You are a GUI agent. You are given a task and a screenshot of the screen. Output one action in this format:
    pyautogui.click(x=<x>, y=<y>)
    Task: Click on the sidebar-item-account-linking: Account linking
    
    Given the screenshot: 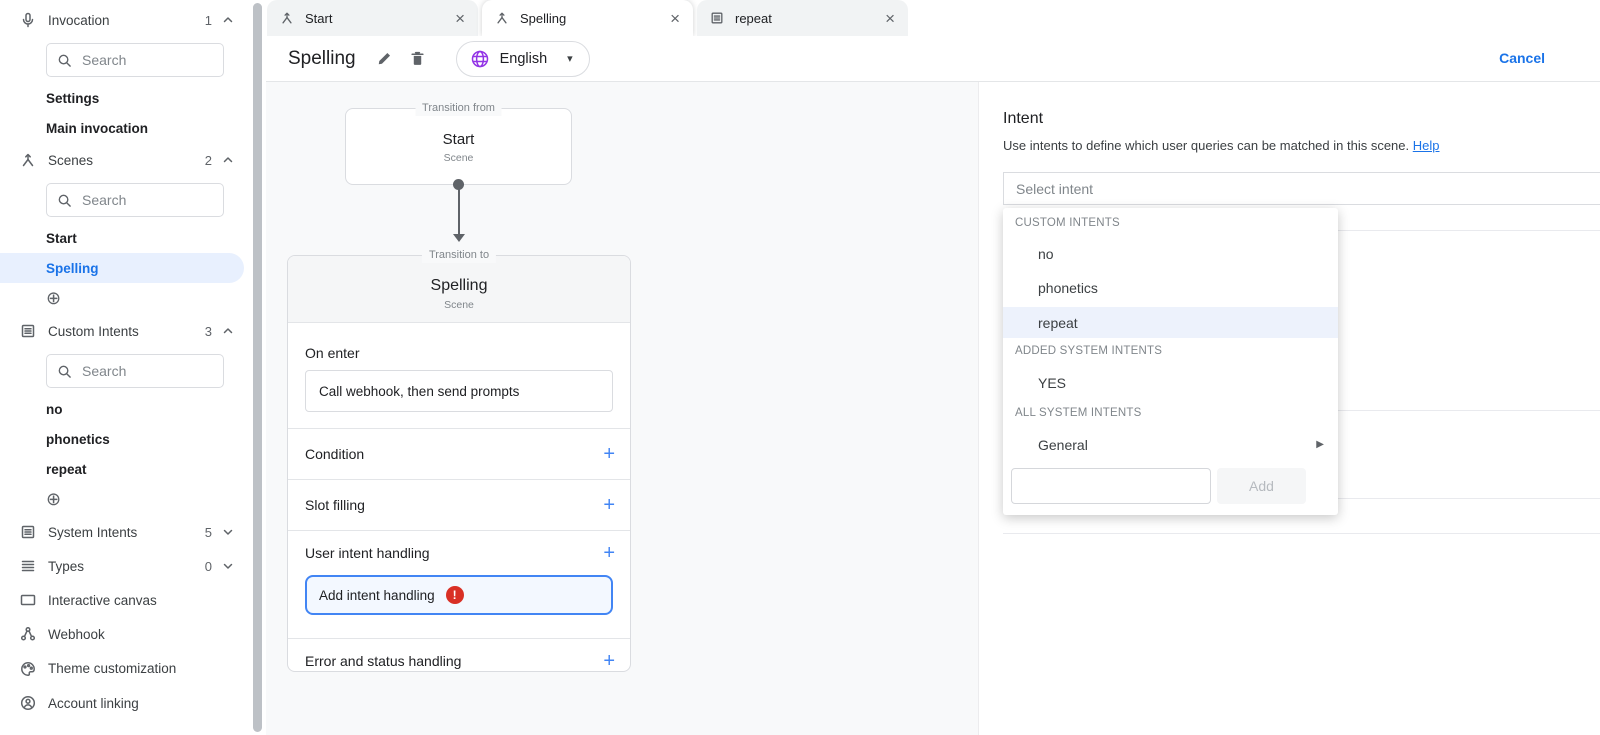 What is the action you would take?
    pyautogui.click(x=125, y=703)
    